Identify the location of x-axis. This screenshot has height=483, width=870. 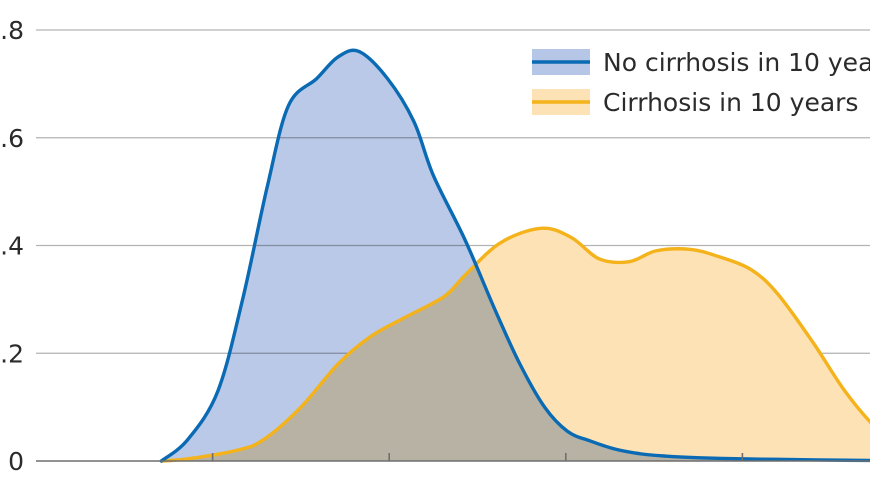
(453, 457).